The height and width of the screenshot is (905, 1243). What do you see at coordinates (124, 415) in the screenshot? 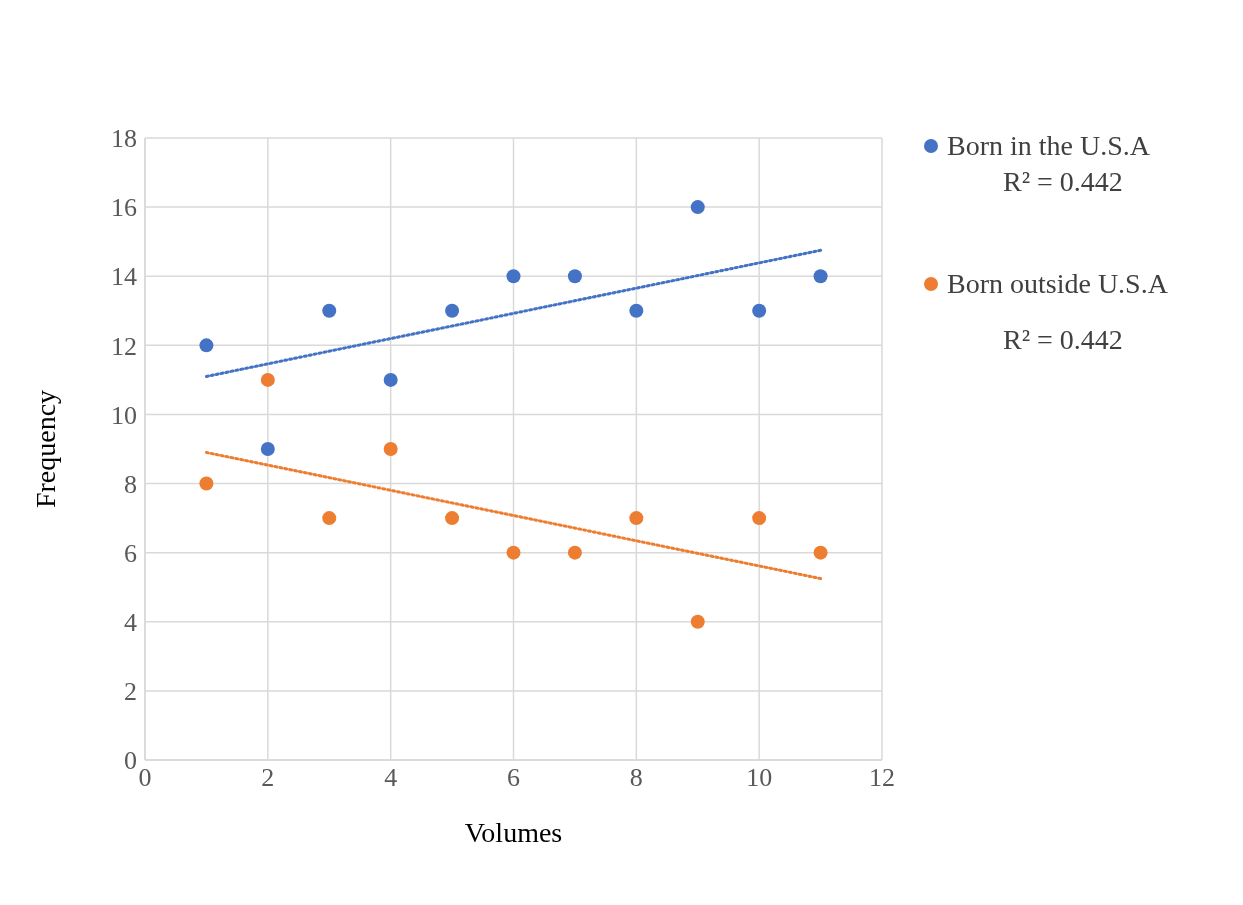
I see `y-tick-label: 10` at bounding box center [124, 415].